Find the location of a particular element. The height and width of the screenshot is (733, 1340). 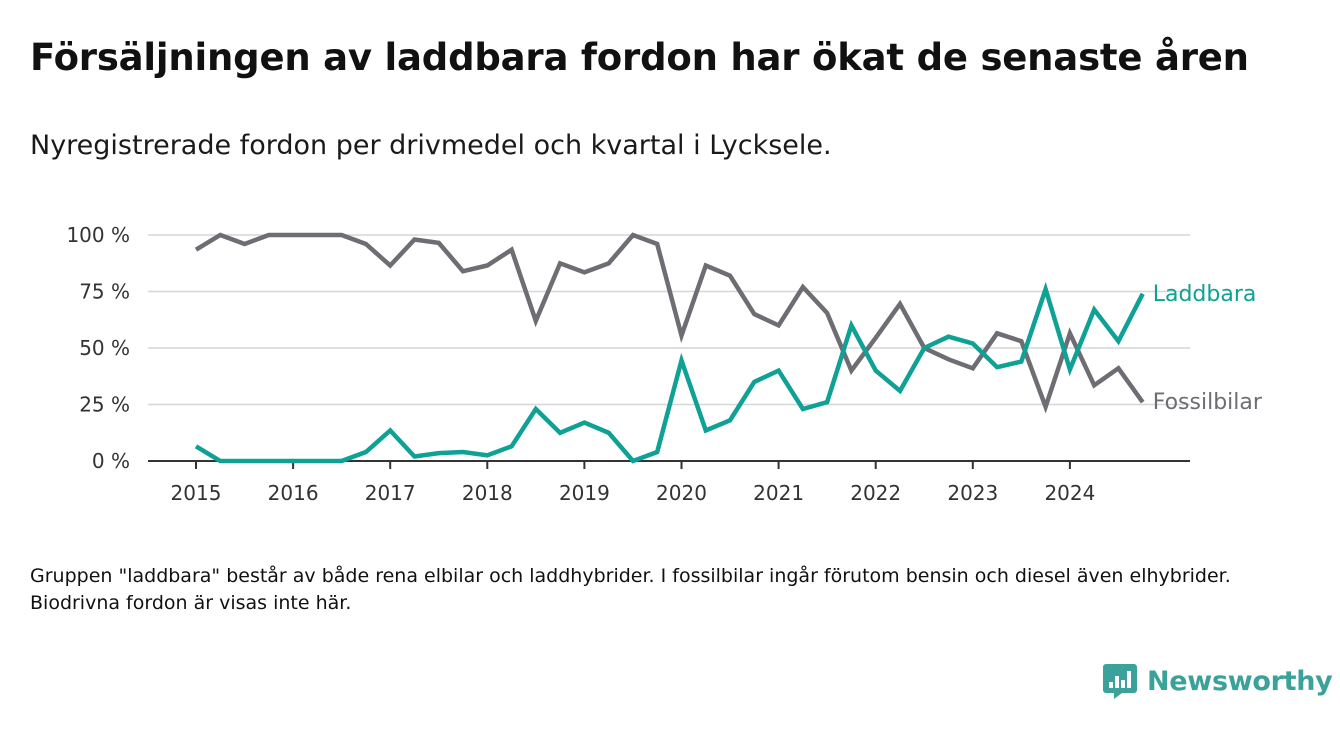

x-tick-label: 2017 is located at coordinates (390, 493).